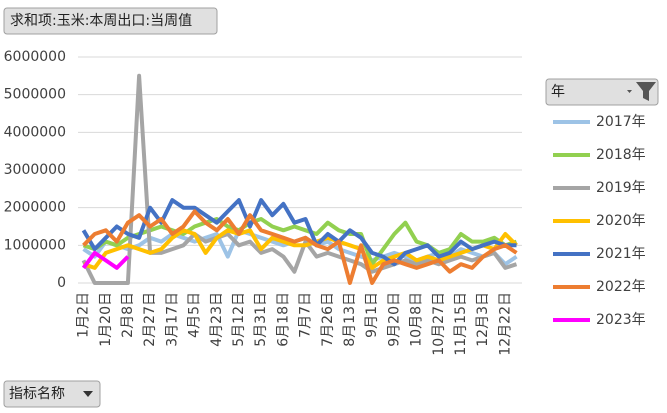 The width and height of the screenshot is (667, 413). What do you see at coordinates (350, 319) in the screenshot?
I see `x-tick-label: 8月13日` at bounding box center [350, 319].